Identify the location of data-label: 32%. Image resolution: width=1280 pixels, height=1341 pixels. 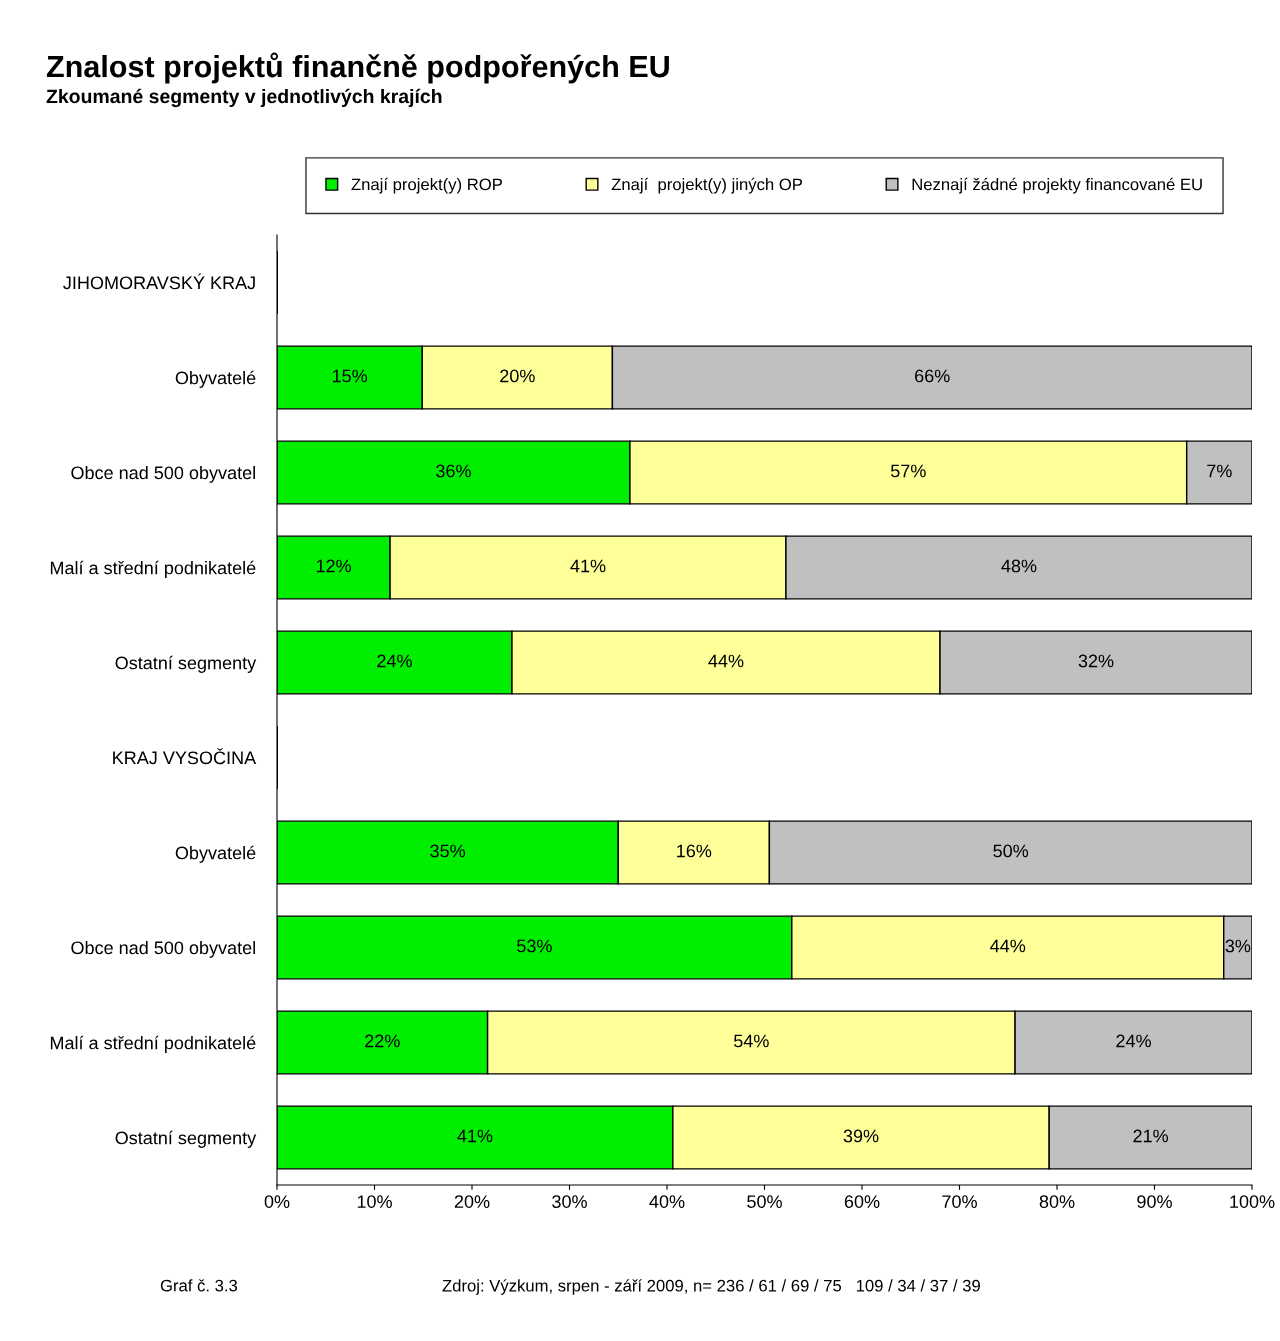
(1096, 661).